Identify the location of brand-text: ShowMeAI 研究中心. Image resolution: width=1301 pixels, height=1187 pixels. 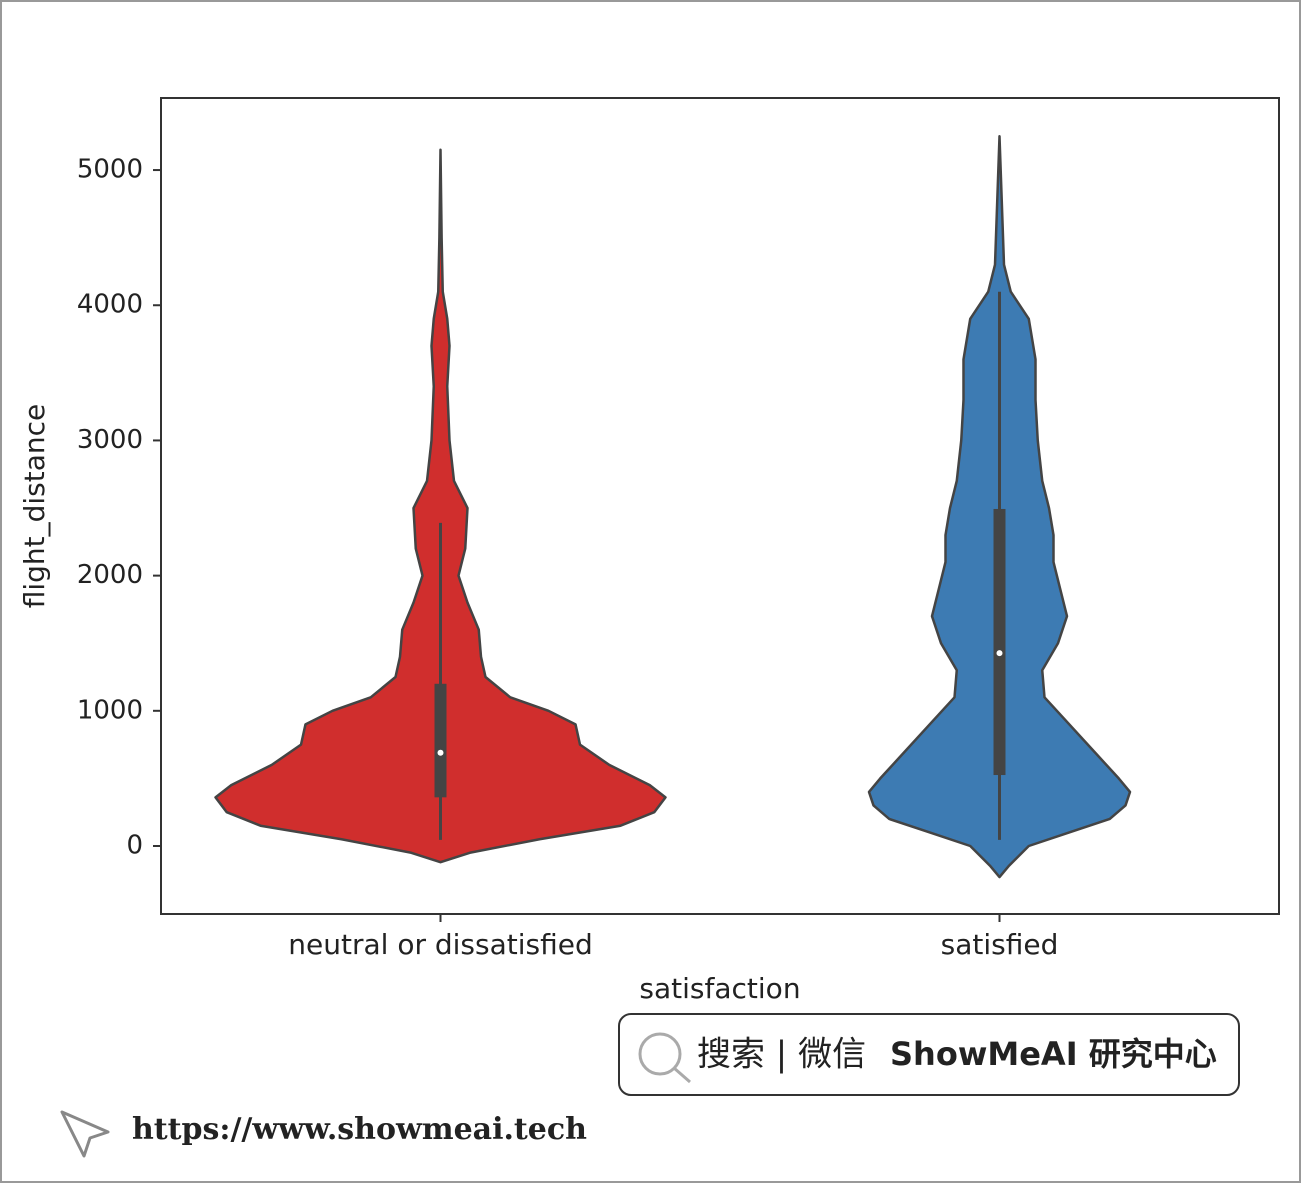
(1053, 1054).